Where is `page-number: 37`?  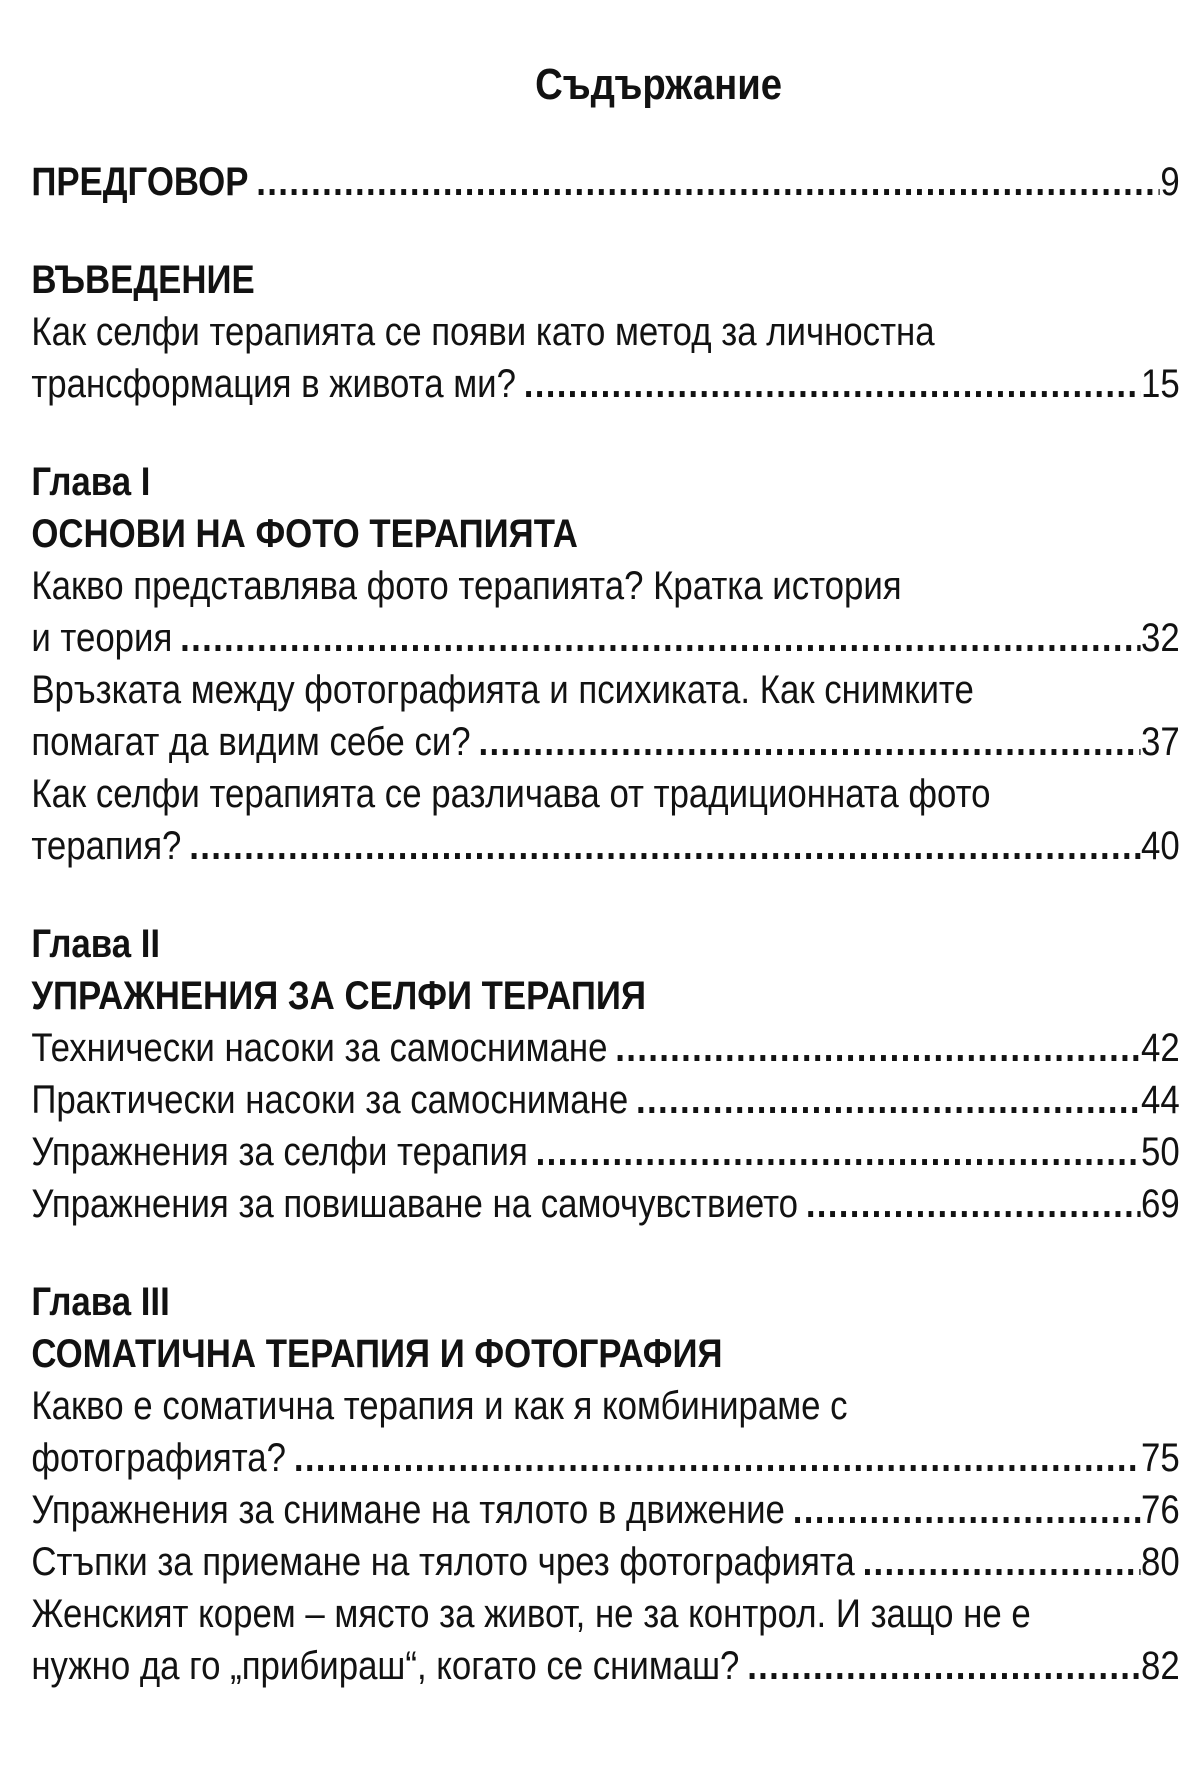
page-number: 37 is located at coordinates (1160, 742).